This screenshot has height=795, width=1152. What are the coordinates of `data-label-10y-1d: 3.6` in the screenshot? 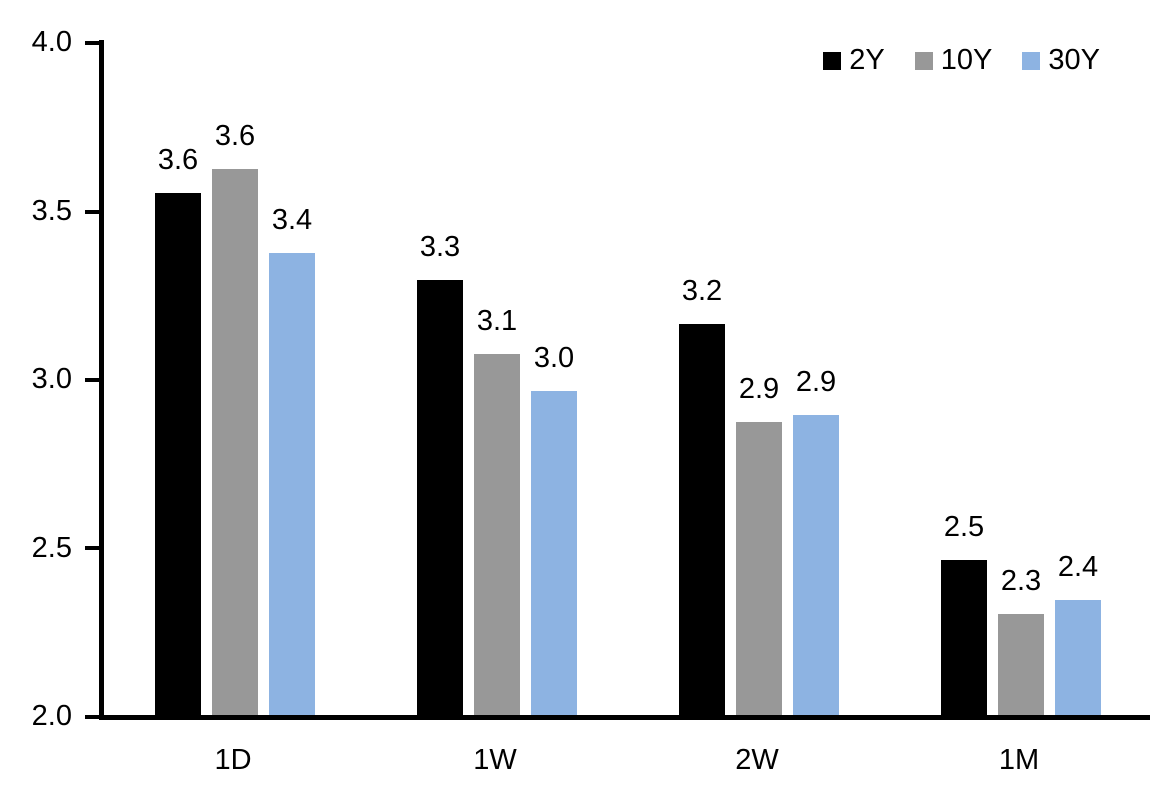 It's located at (235, 136).